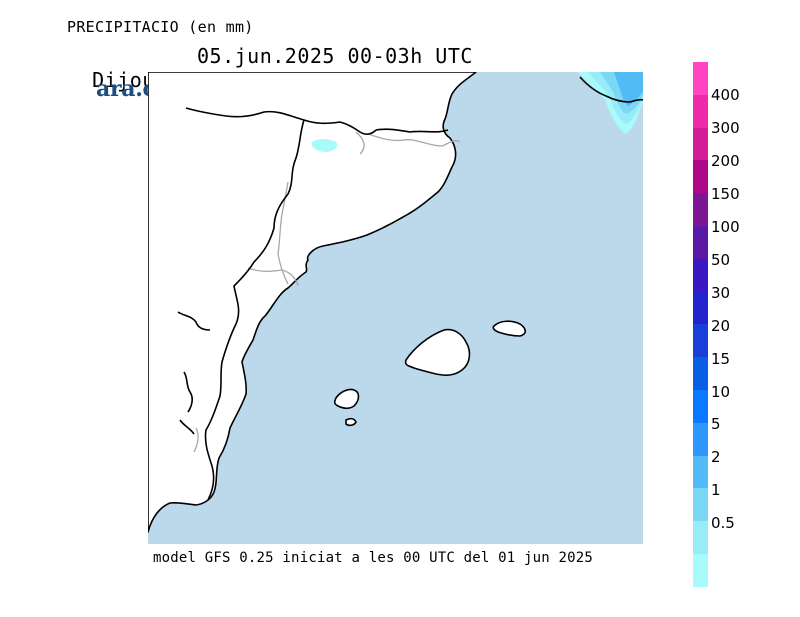 Image resolution: width=800 pixels, height=617 pixels. What do you see at coordinates (437, 352) in the screenshot?
I see `mallorca` at bounding box center [437, 352].